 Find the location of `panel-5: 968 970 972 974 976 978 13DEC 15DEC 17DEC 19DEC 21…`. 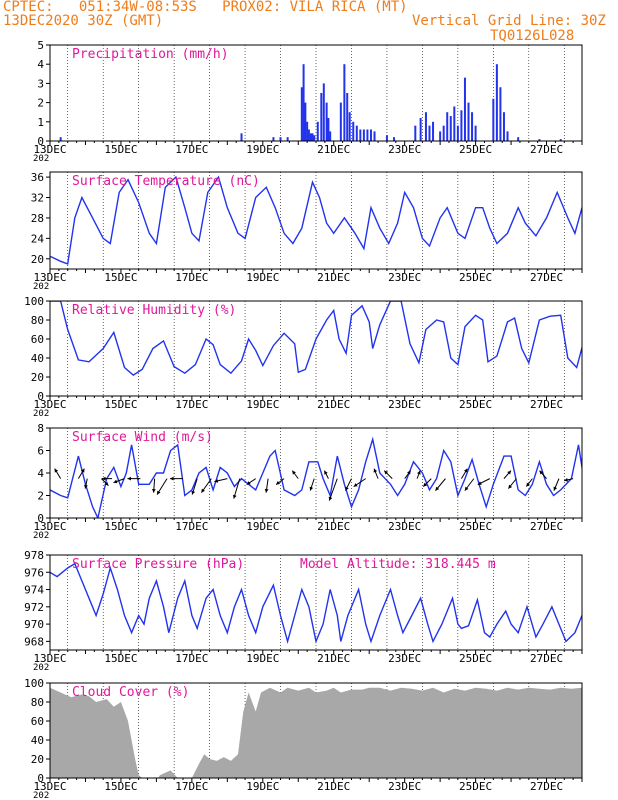

panel-5: 968 970 972 974 976 978 13DEC 15DEC 17DEC 19DEC 21… is located at coordinates (303, 611).